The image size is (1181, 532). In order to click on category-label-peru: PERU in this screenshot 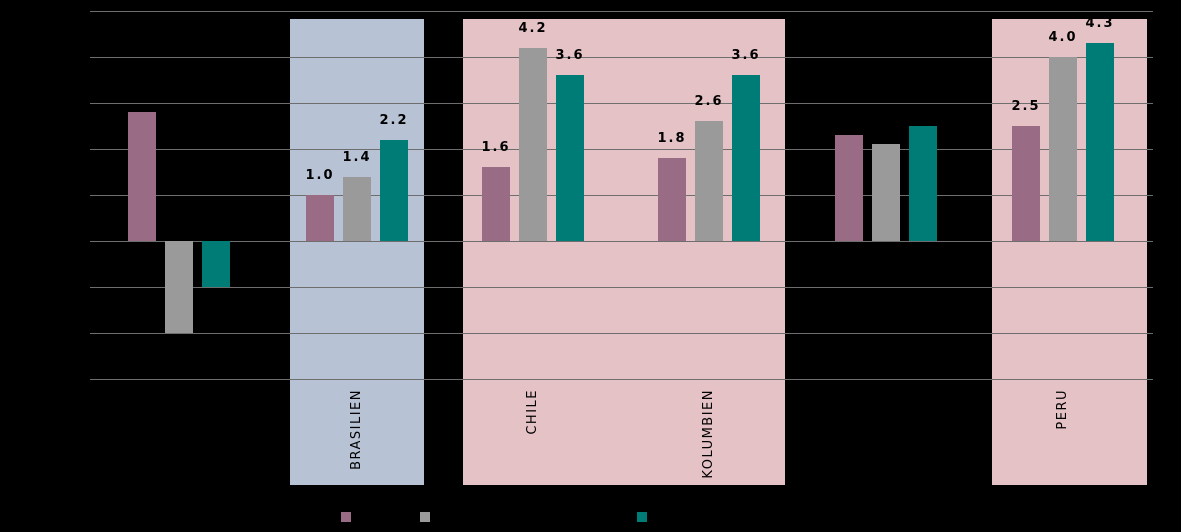, I will do `click(1062, 409)`.